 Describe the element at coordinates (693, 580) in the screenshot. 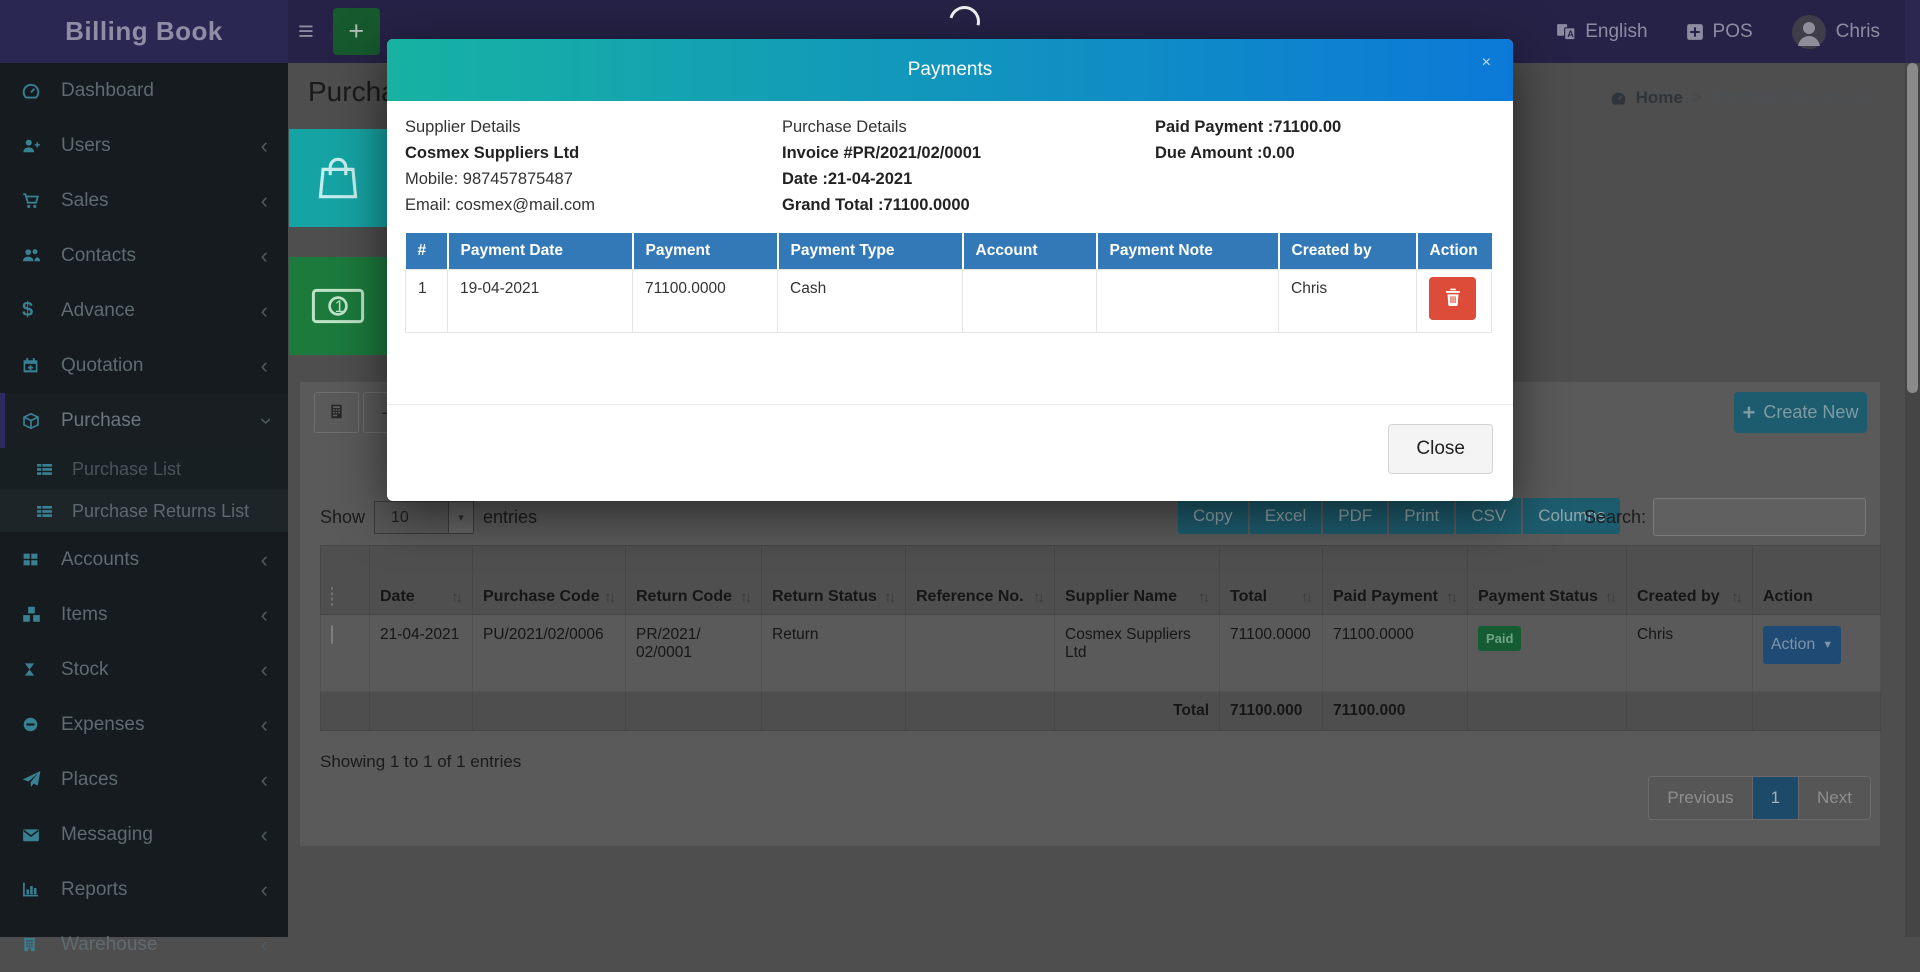

I see `col-header-return-code: Return Code ↑↓` at that location.